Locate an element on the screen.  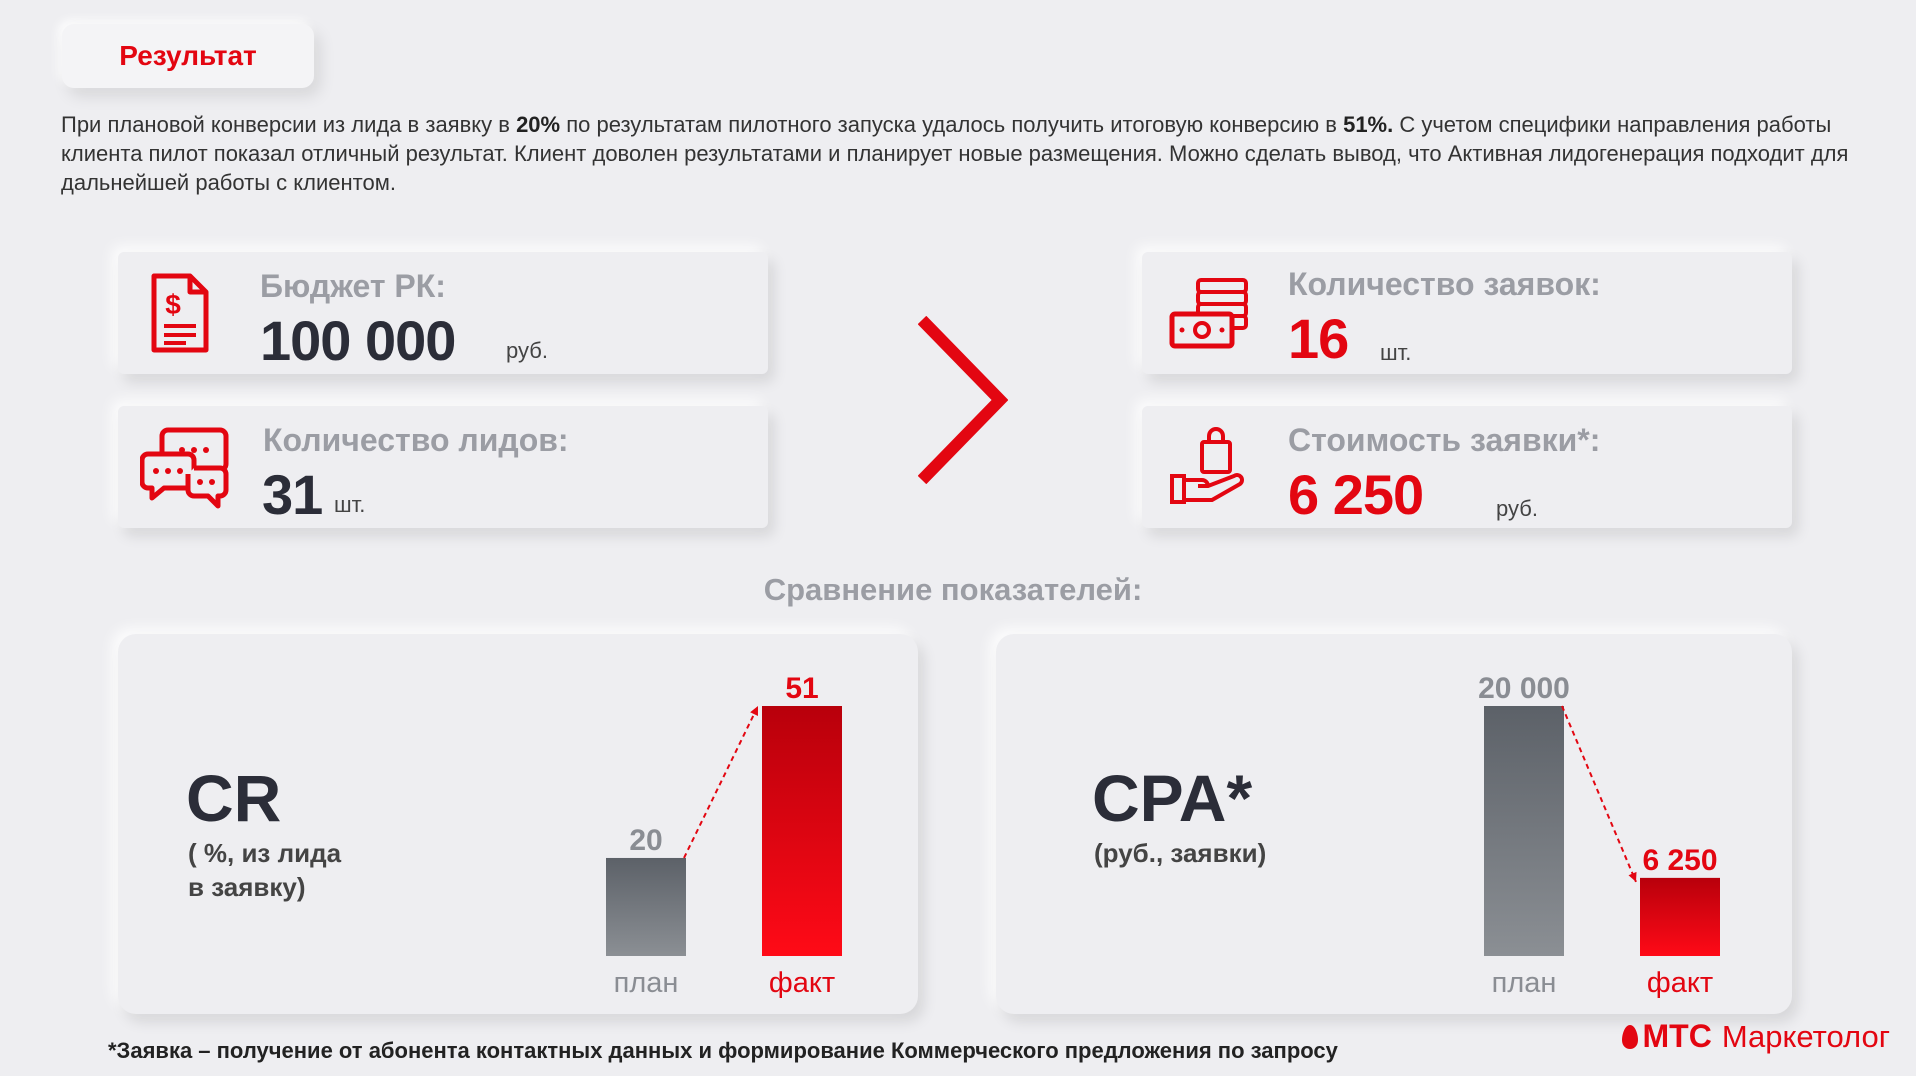
money-stack-icon is located at coordinates (1210, 315).